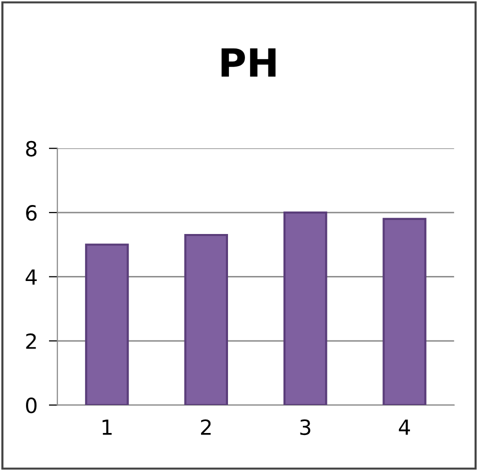  I want to click on x-tick-label: 4, so click(404, 427).